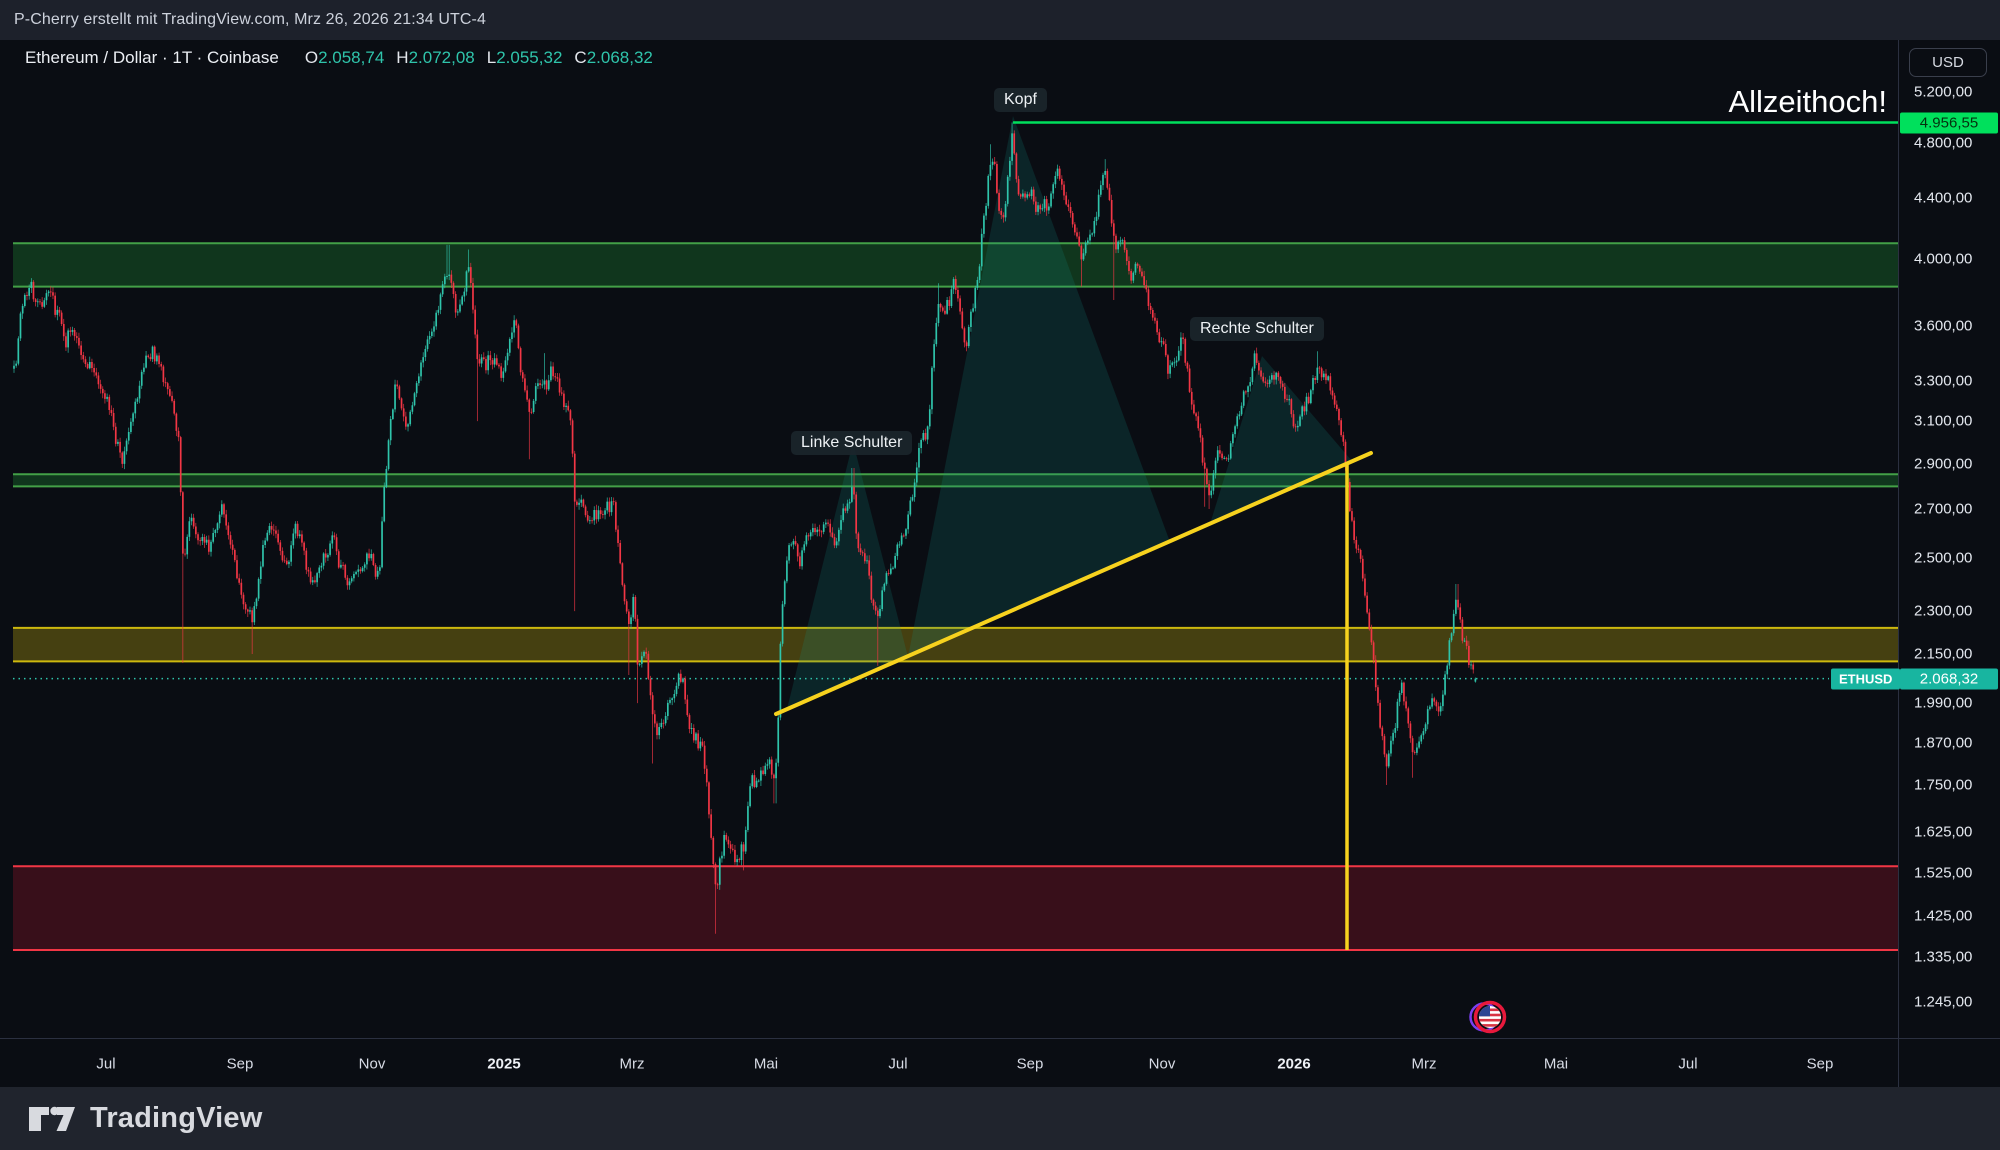 The image size is (2000, 1150). I want to click on zone-support-red, so click(955, 908).